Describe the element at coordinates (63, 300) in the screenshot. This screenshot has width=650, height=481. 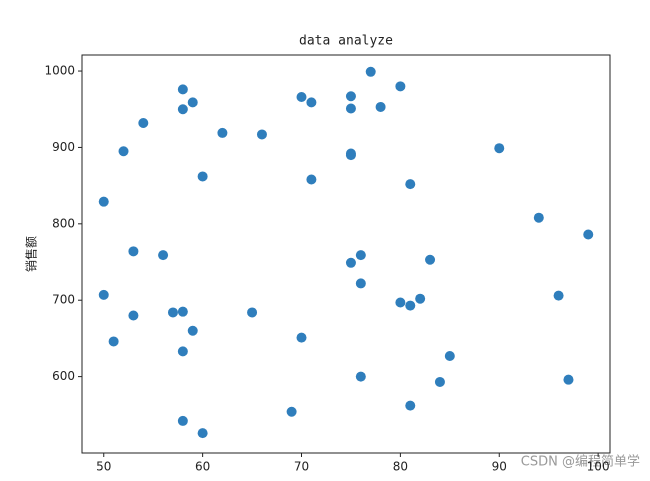
I see `y-tick-label: 700` at that location.